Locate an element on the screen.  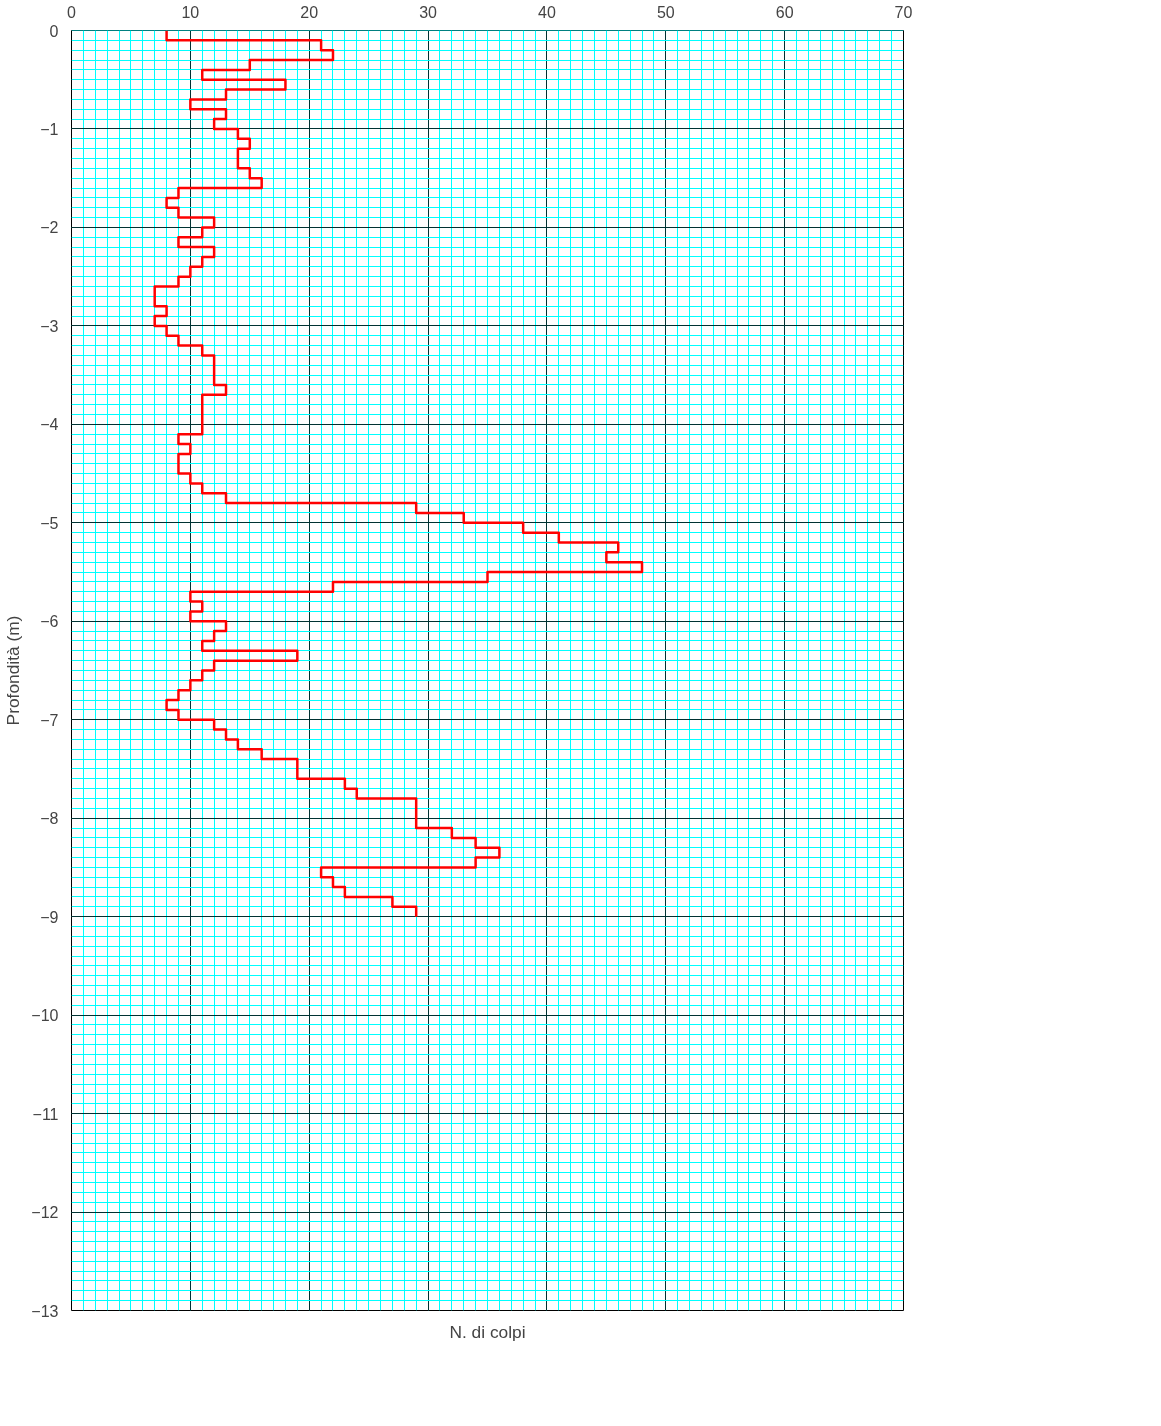
x-axis-title: N. di colpi is located at coordinates (487, 1331).